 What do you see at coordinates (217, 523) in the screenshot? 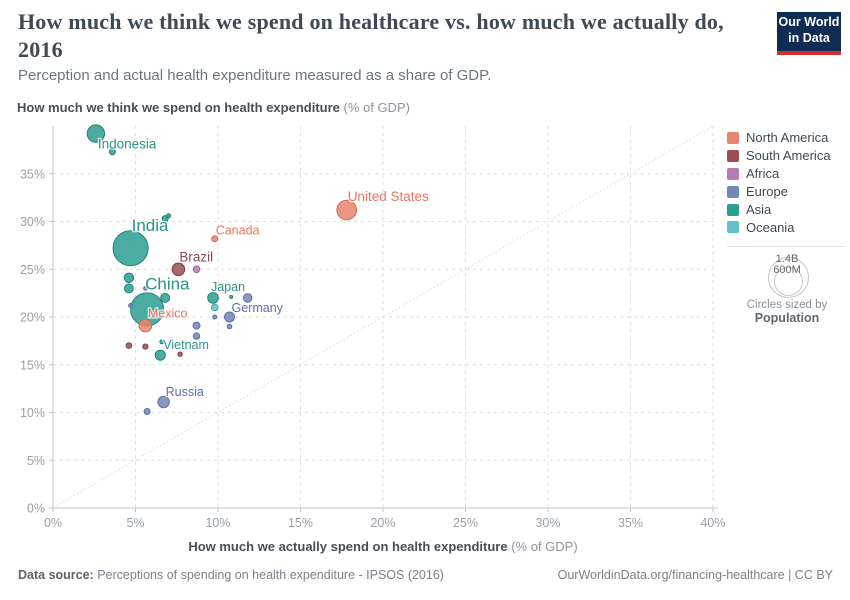
I see `x-tick-label: 10%` at bounding box center [217, 523].